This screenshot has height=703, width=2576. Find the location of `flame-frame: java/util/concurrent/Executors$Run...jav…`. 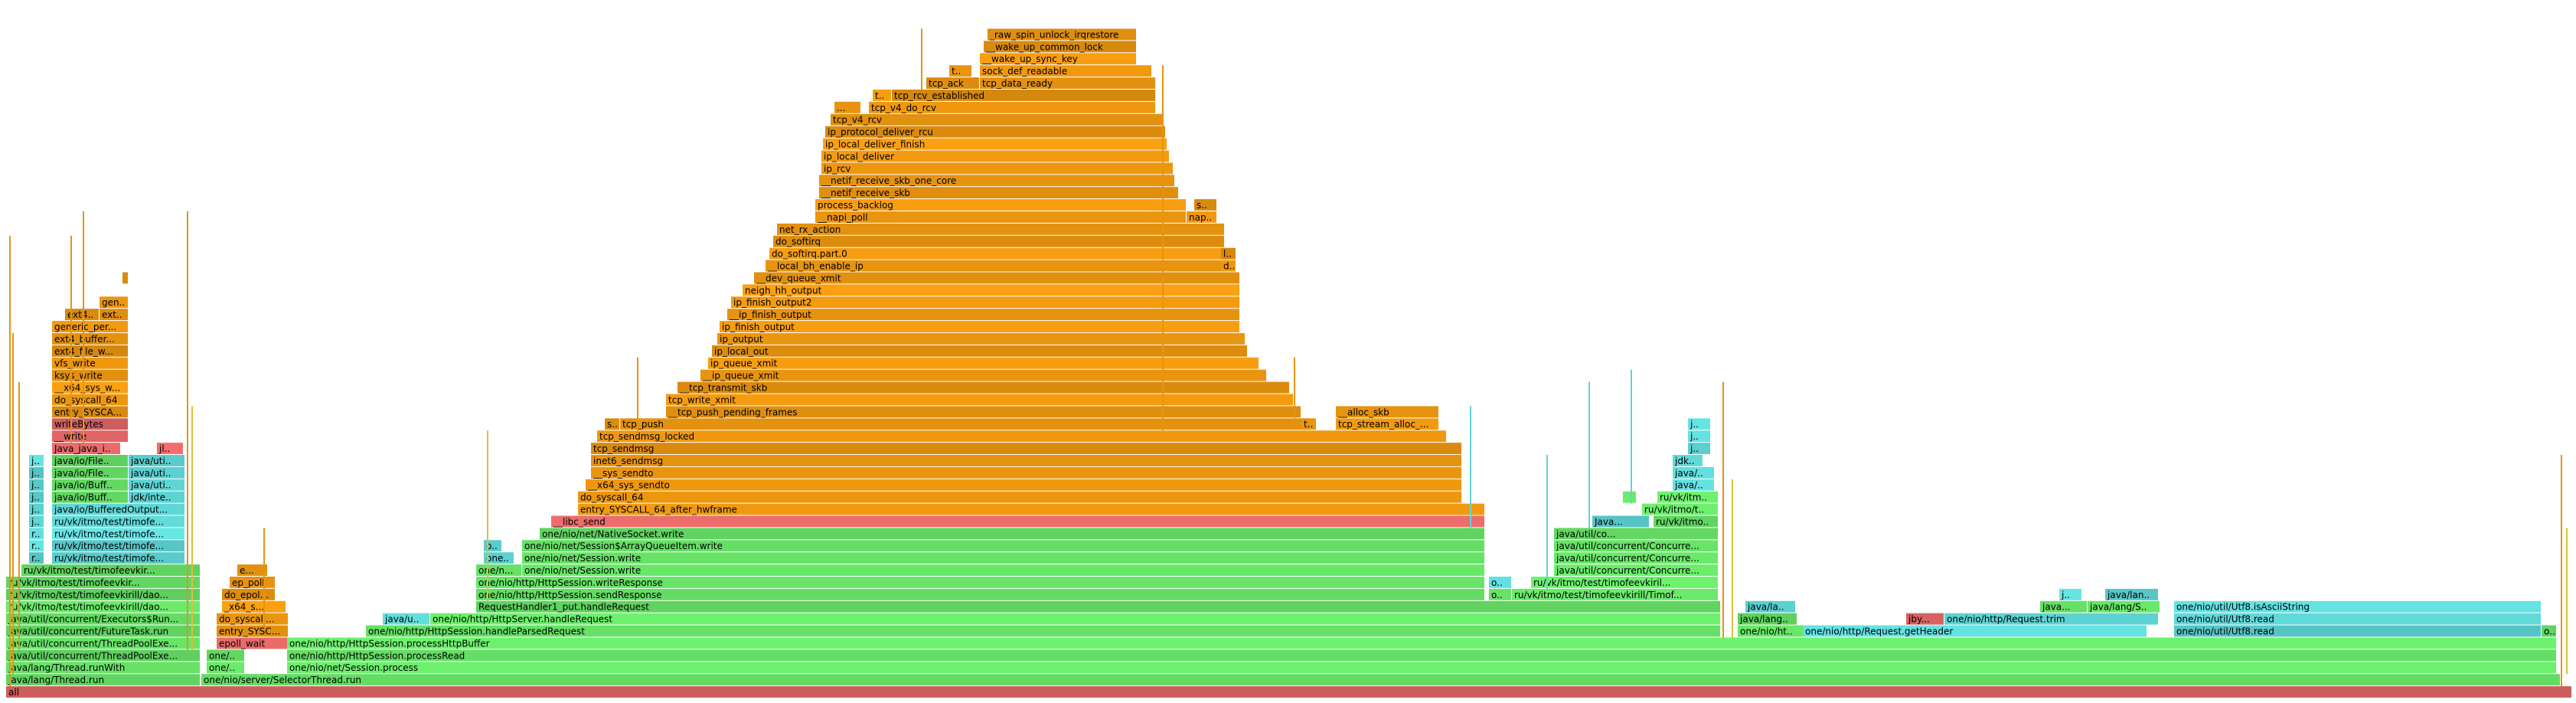

flame-frame: java/util/concurrent/Executors$Run...jav… is located at coordinates (103, 619).